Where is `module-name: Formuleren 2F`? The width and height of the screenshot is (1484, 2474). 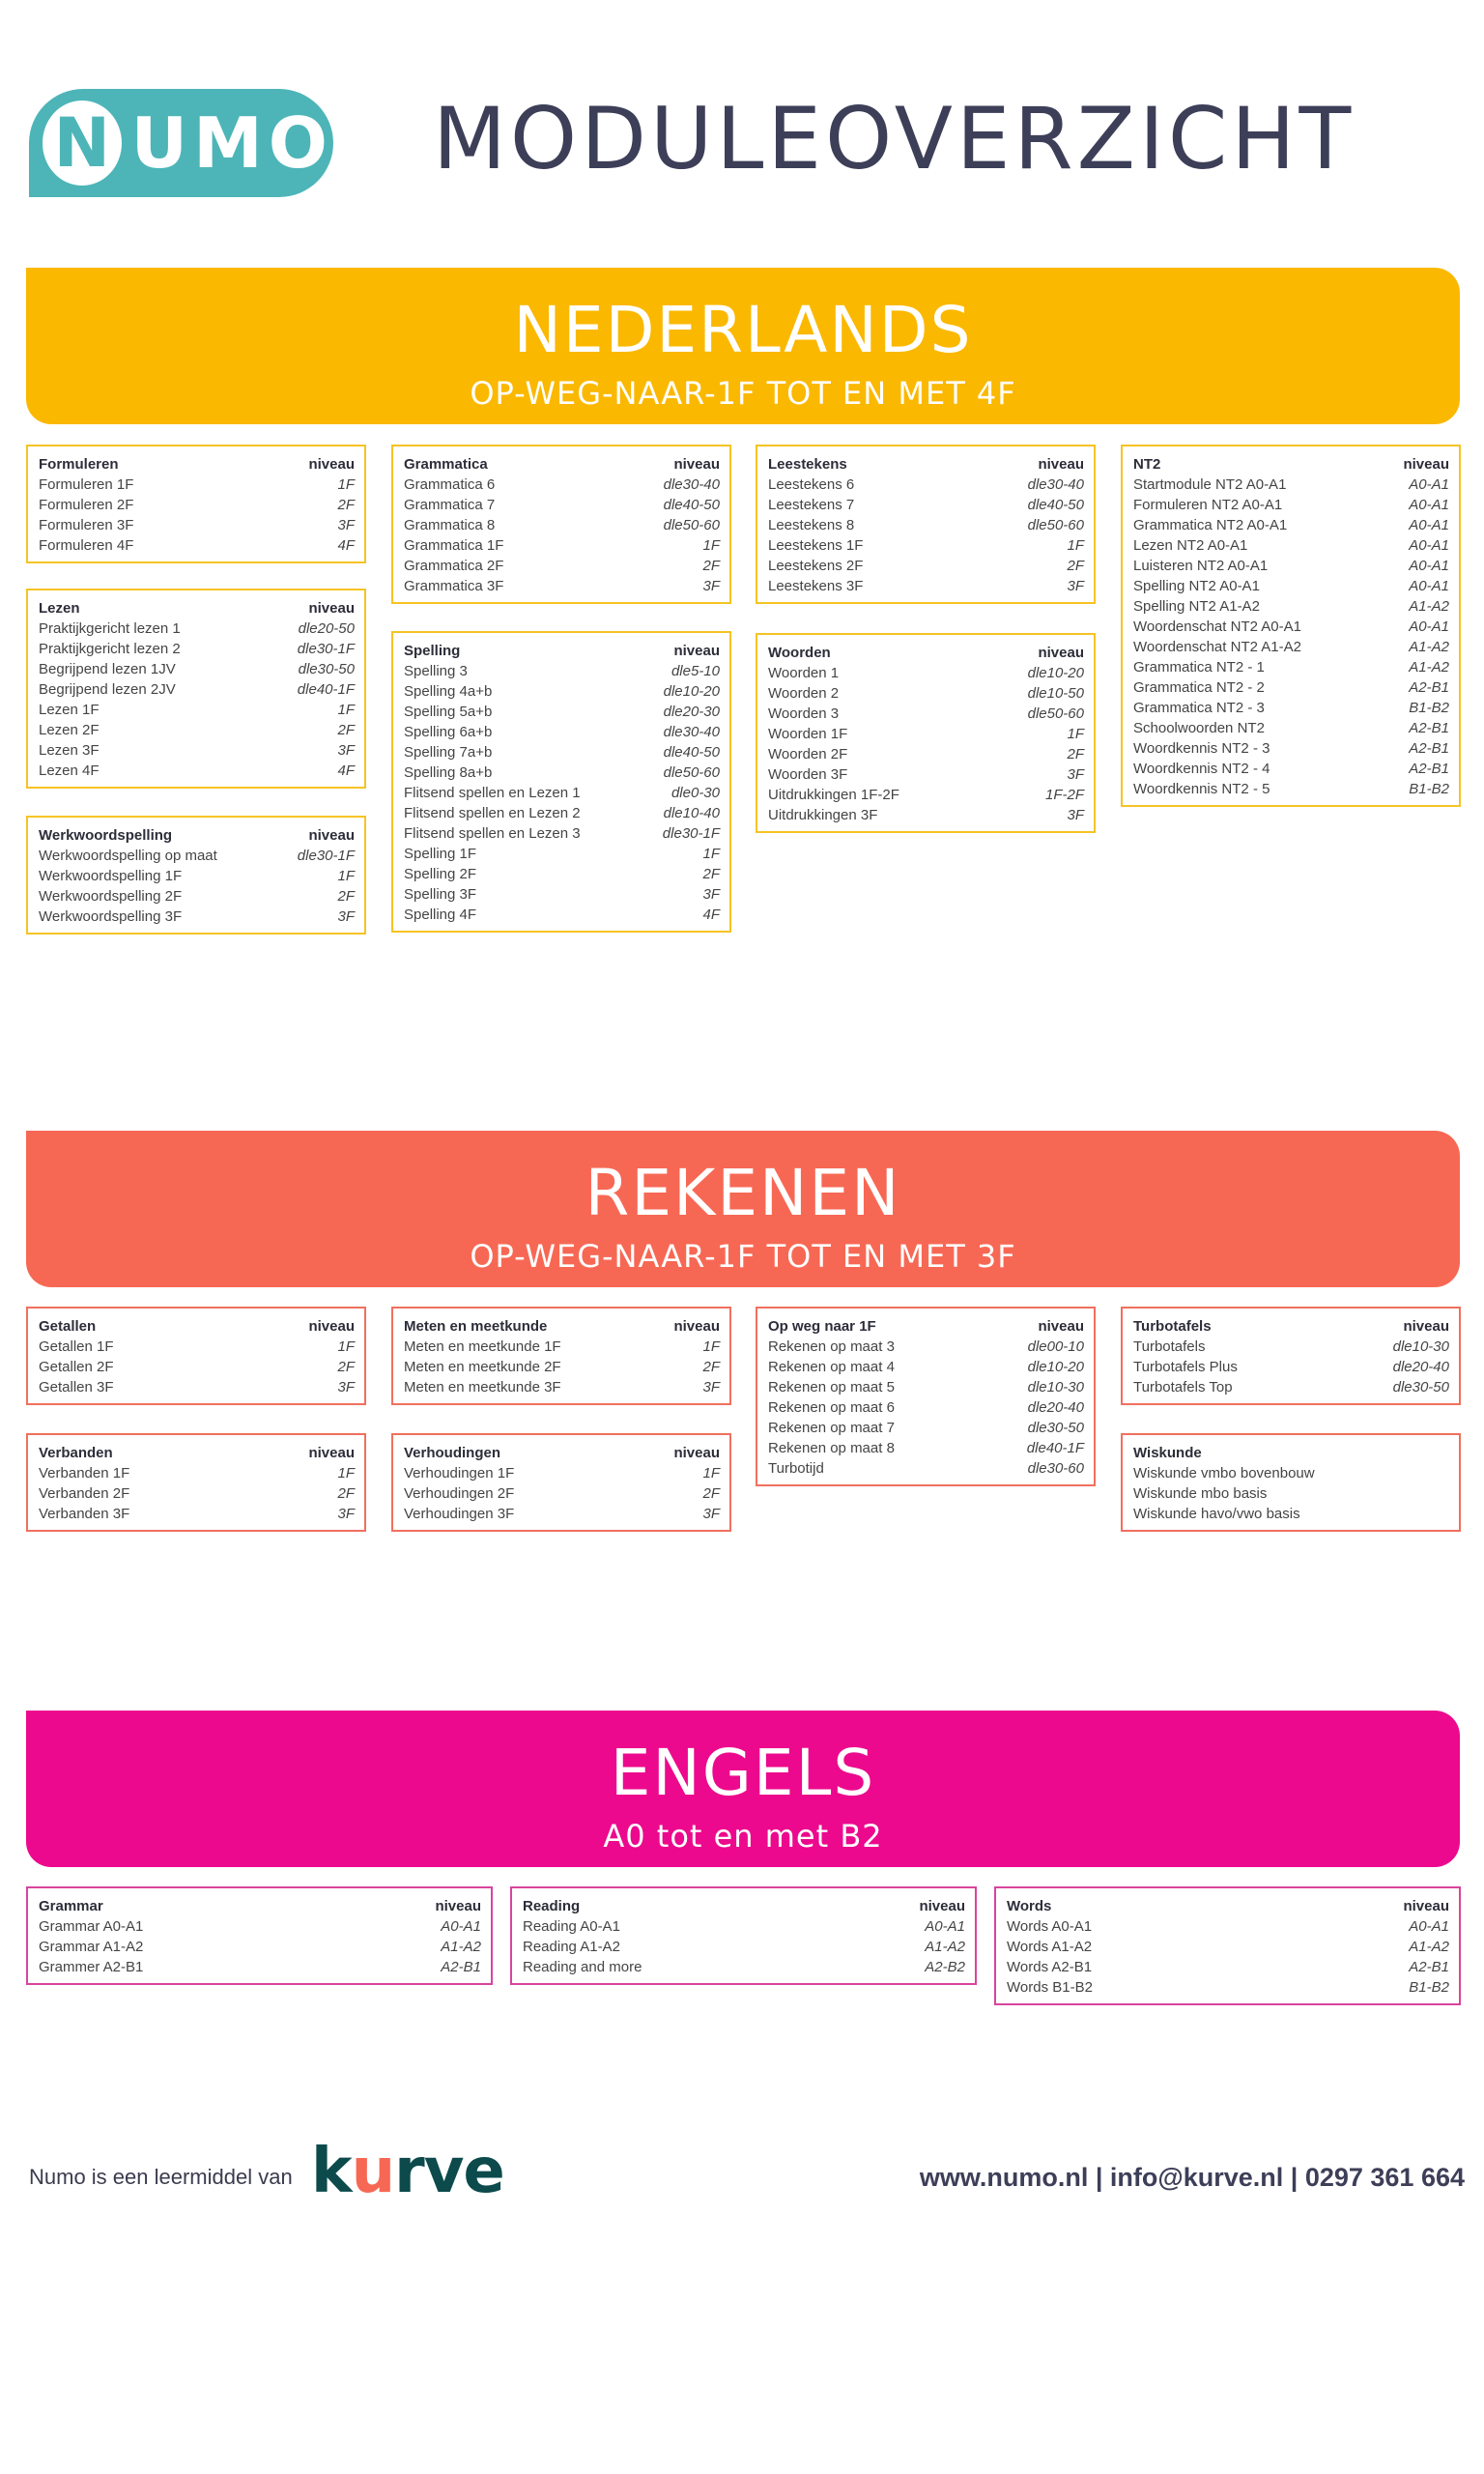
module-name: Formuleren 2F is located at coordinates (87, 505).